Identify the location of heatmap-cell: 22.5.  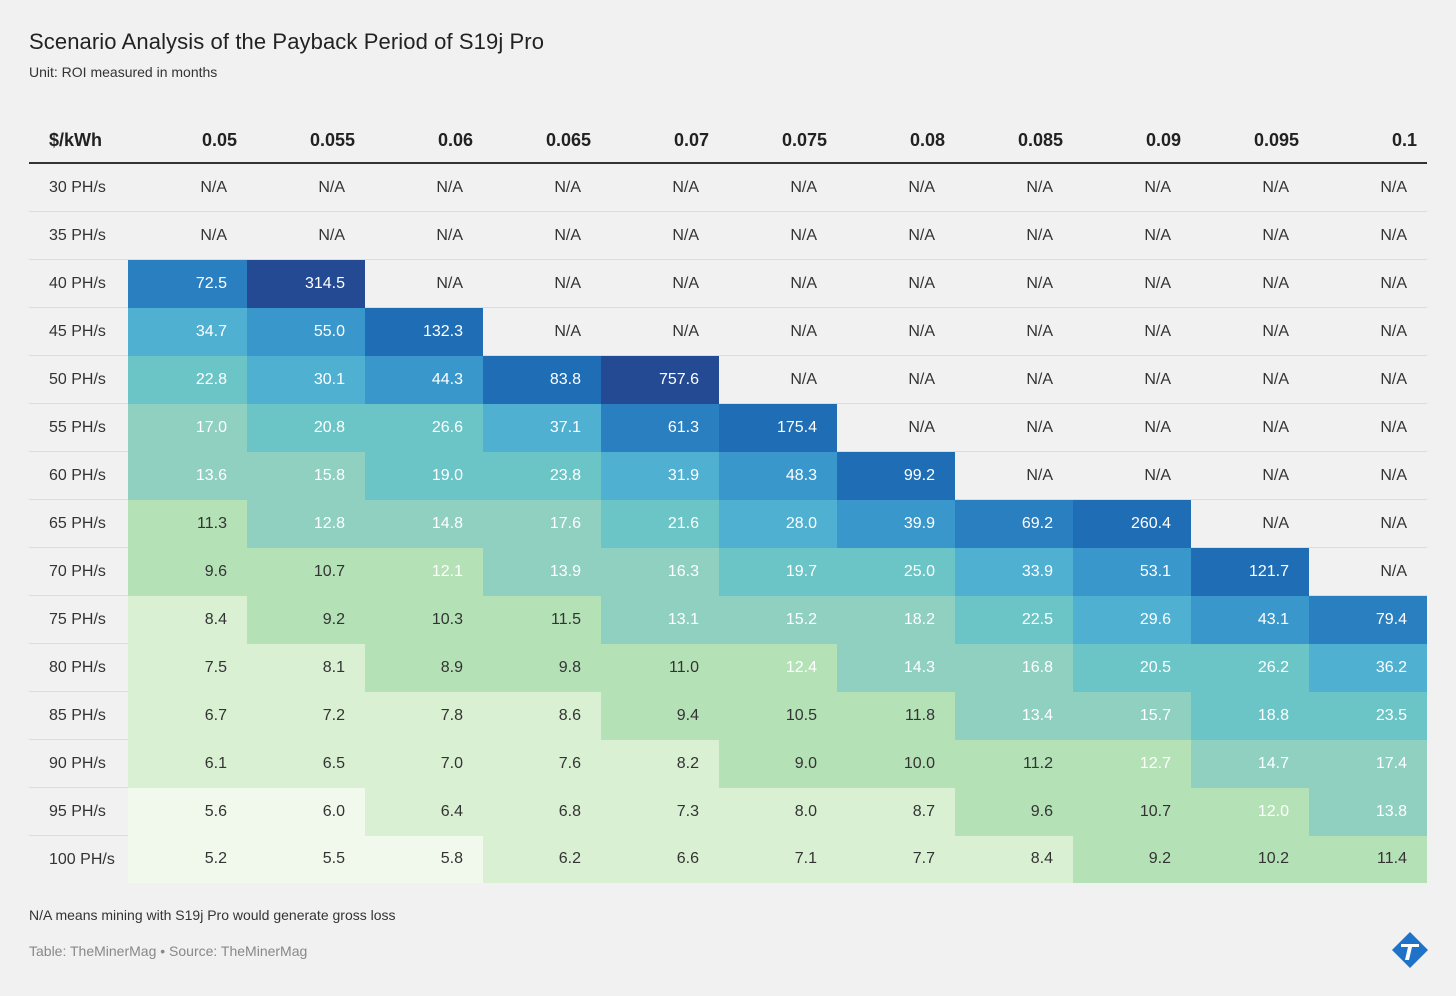
(1014, 619).